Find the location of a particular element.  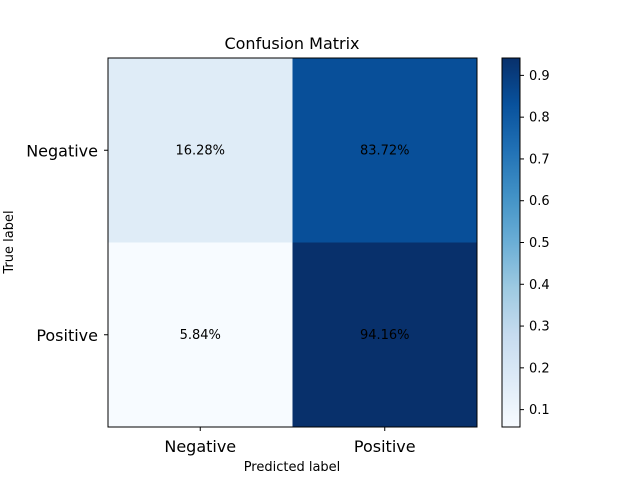

cell-value-label: 83.72% is located at coordinates (385, 150).